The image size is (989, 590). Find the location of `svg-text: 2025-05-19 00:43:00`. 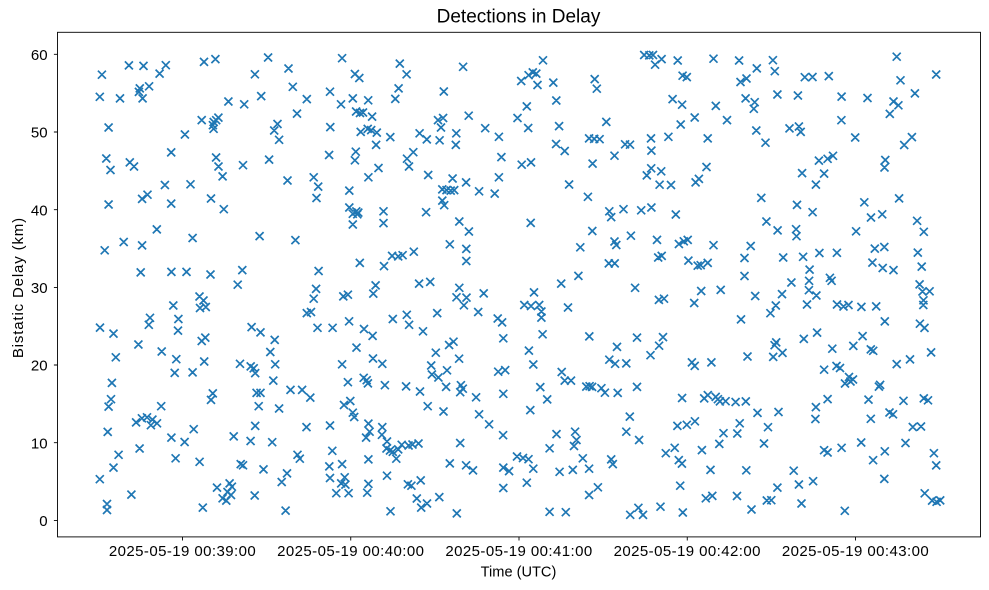

svg-text: 2025-05-19 00:43:00 is located at coordinates (855, 551).